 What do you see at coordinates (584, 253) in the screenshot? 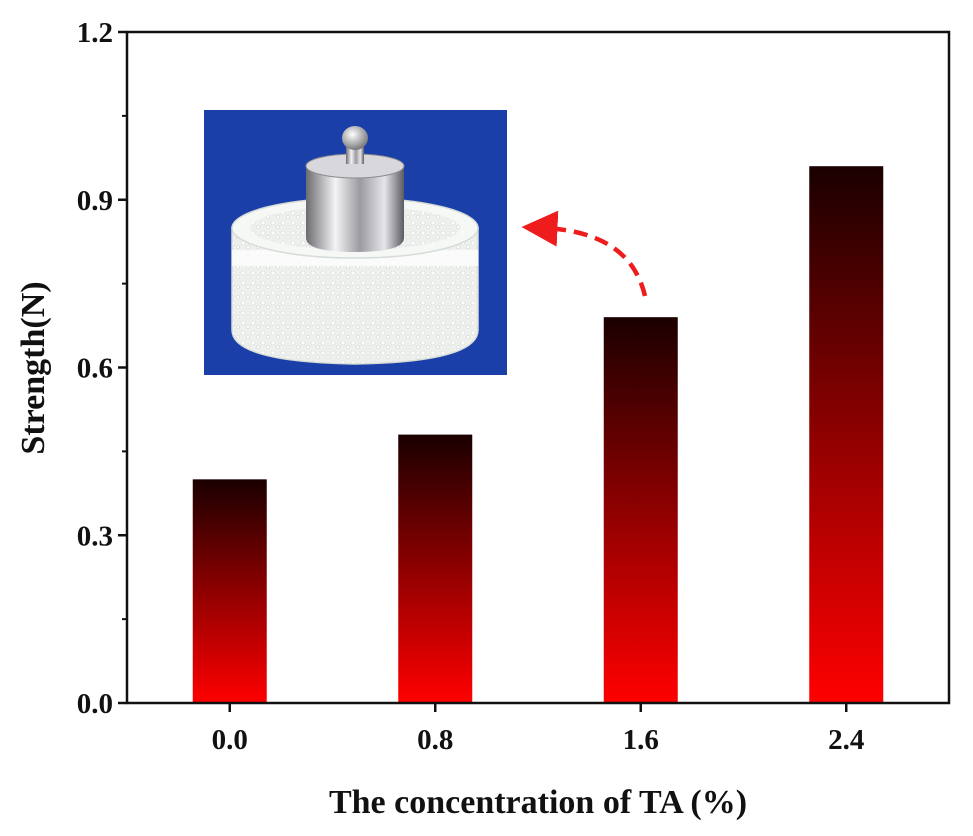
I see `inset-arrow` at bounding box center [584, 253].